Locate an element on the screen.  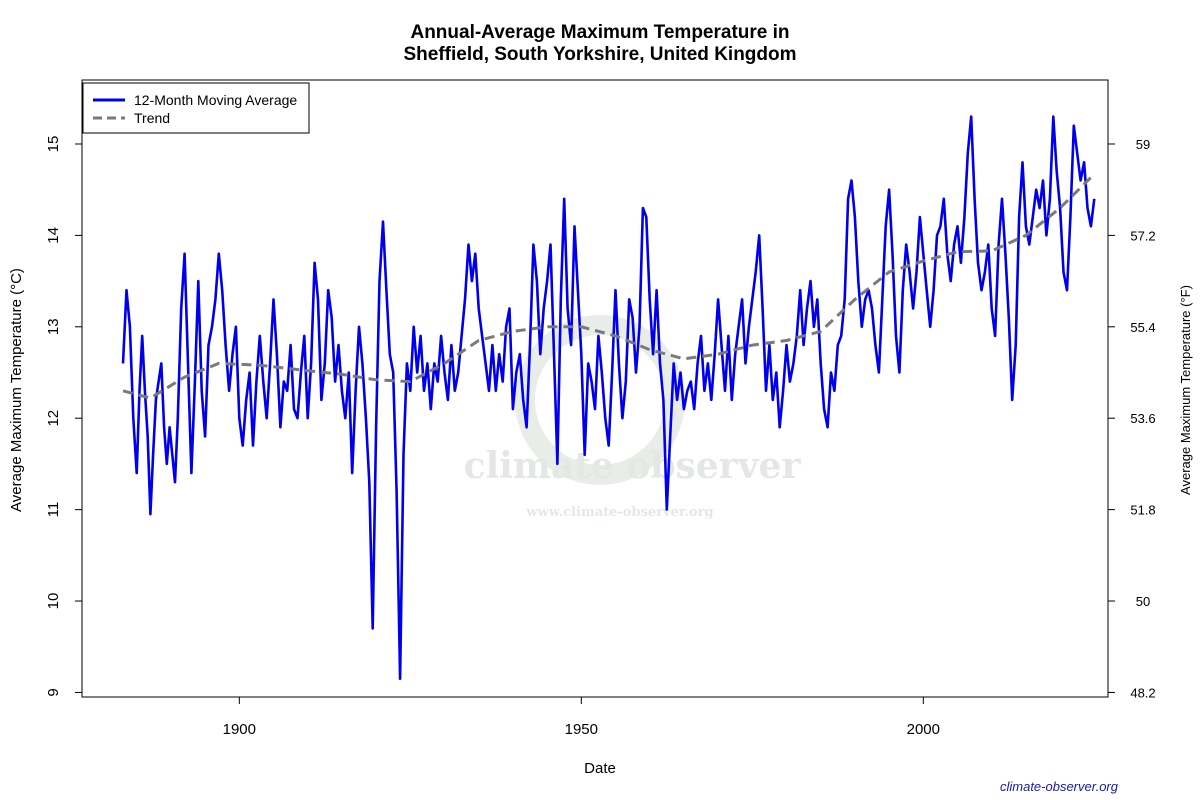
y-tick-label-left: 9 is located at coordinates (53, 692).